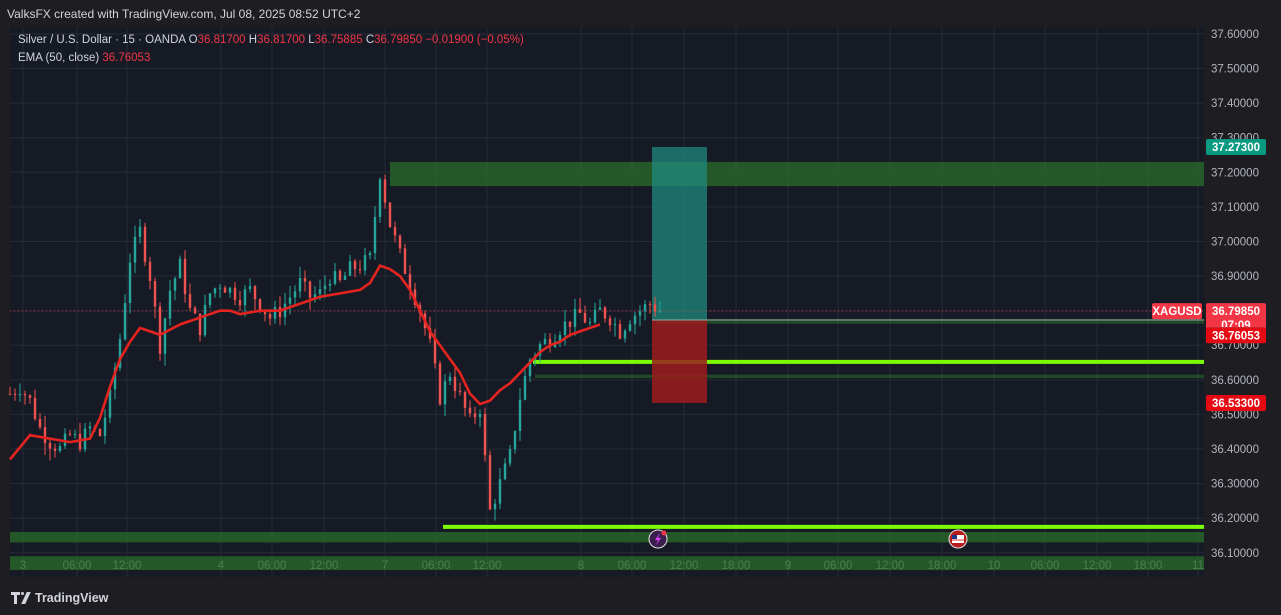  Describe the element at coordinates (1235, 519) in the screenshot. I see `y-tick-label: 36.20000` at that location.